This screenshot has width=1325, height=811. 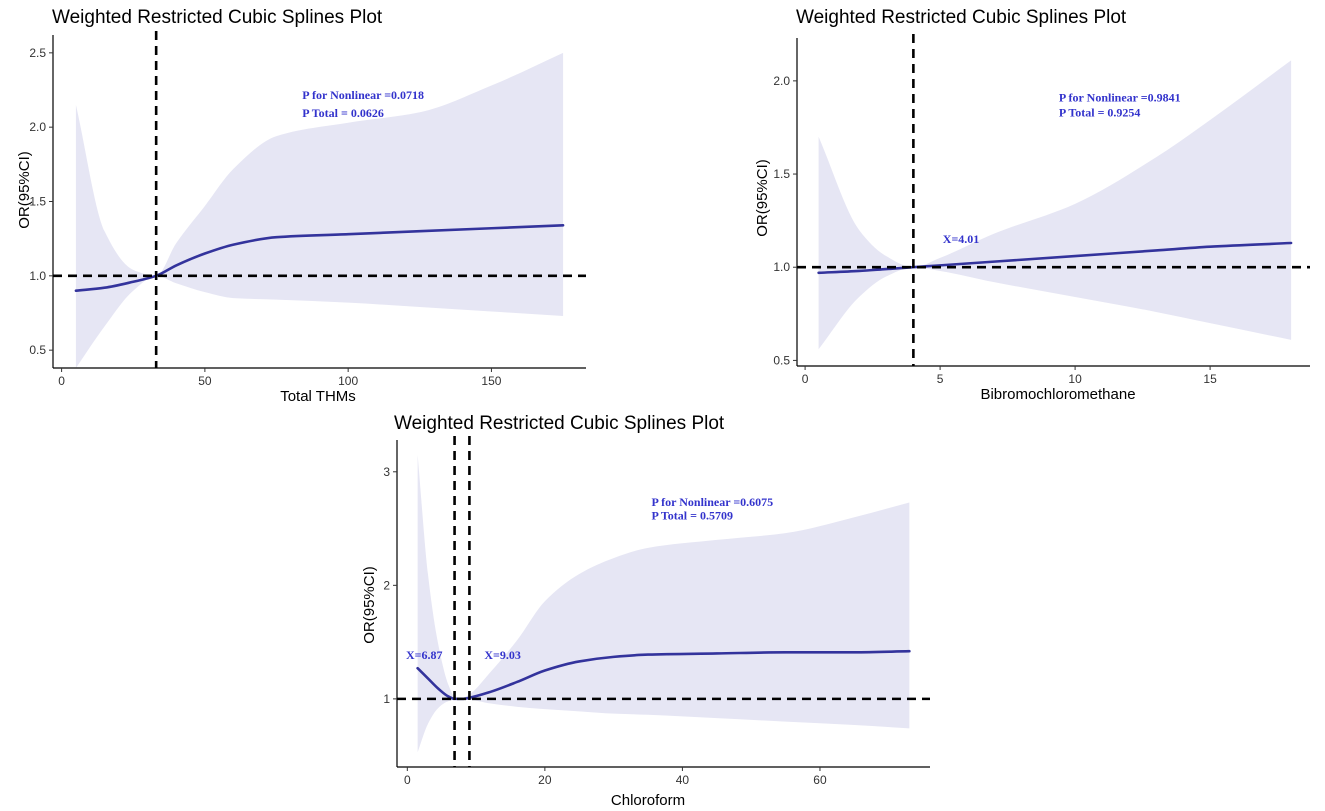 I want to click on x-axis-label: Total THMs, so click(x=318, y=396).